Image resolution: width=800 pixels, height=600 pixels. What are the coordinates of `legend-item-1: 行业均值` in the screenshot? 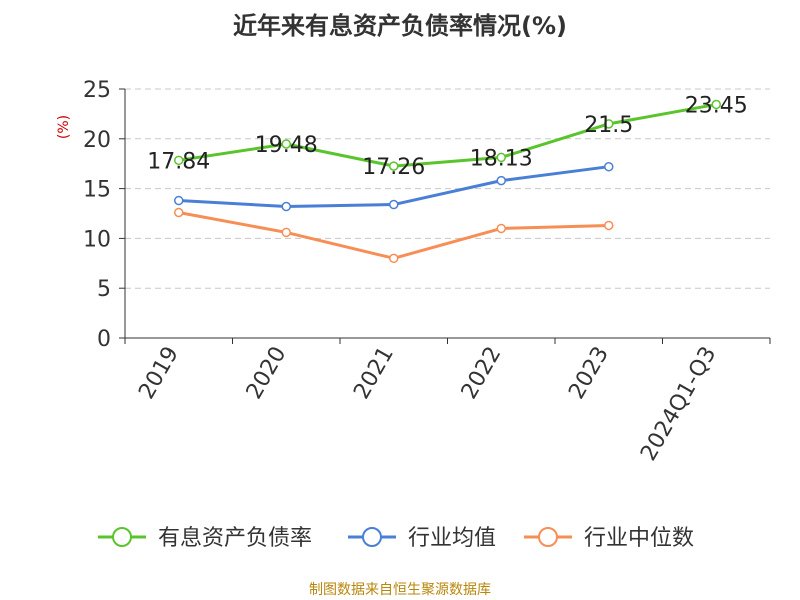 It's located at (422, 538).